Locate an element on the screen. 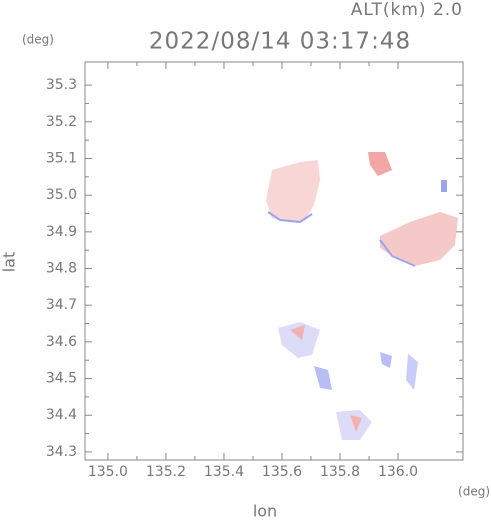 Image resolution: width=491 pixels, height=521 pixels. x-tick-label: 135.2 is located at coordinates (166, 472).